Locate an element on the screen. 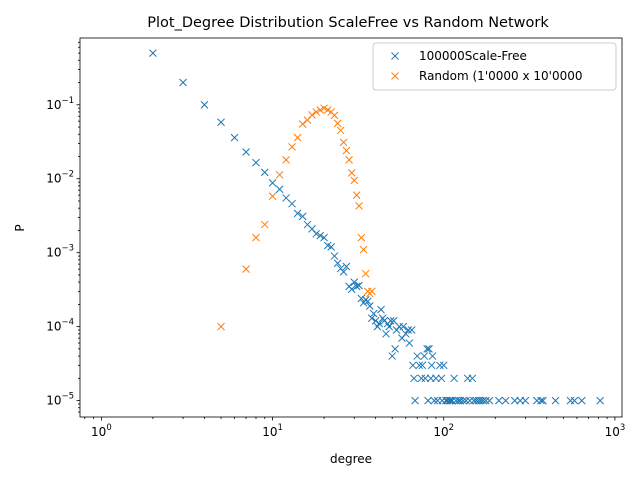 This screenshot has height=484, width=640. legend-marker-random is located at coordinates (395, 76).